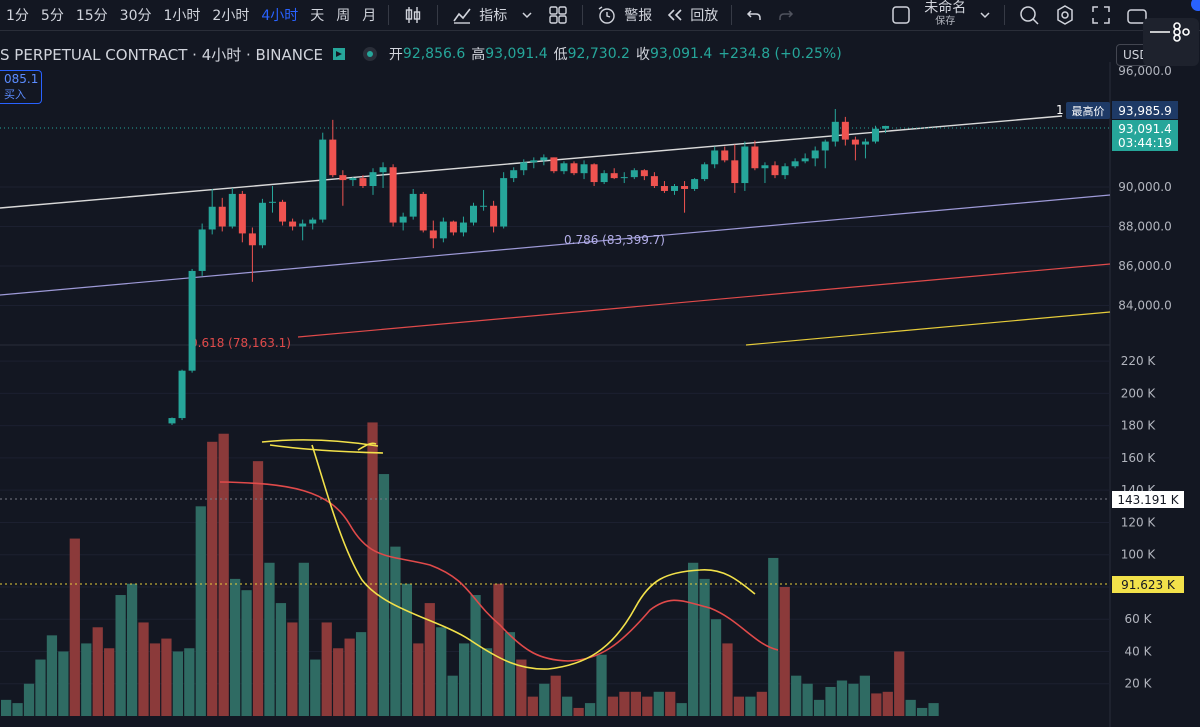 The image size is (1200, 727). I want to click on undo-button, so click(754, 15).